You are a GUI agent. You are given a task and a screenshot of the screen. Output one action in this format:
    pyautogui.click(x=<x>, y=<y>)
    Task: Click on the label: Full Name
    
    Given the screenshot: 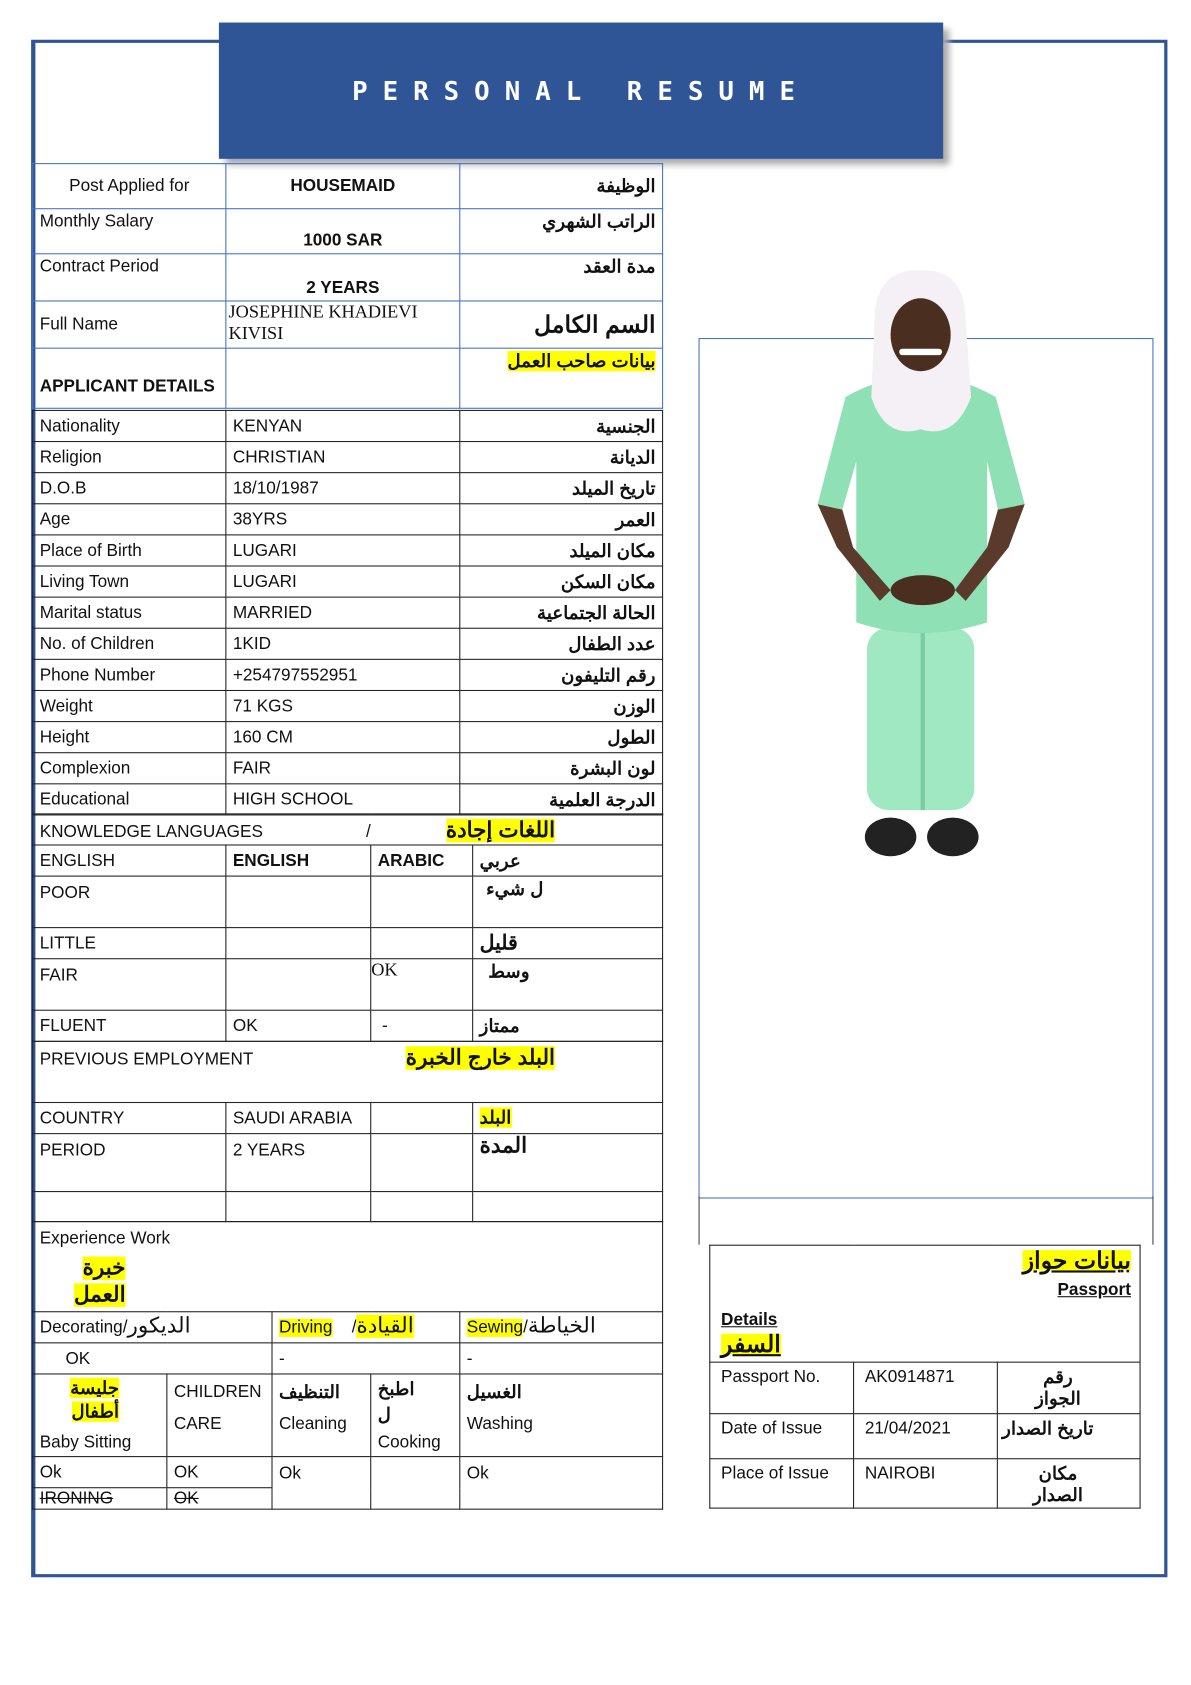 What is the action you would take?
    pyautogui.click(x=129, y=324)
    